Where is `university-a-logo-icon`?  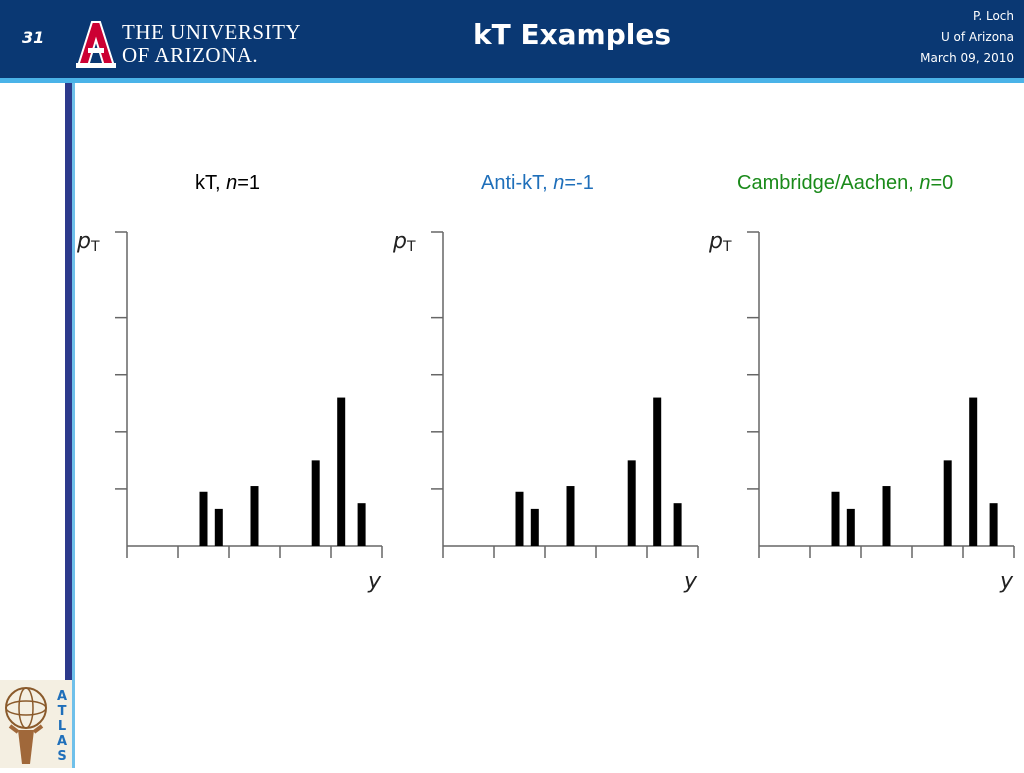
university-a-logo-icon is located at coordinates (96, 44).